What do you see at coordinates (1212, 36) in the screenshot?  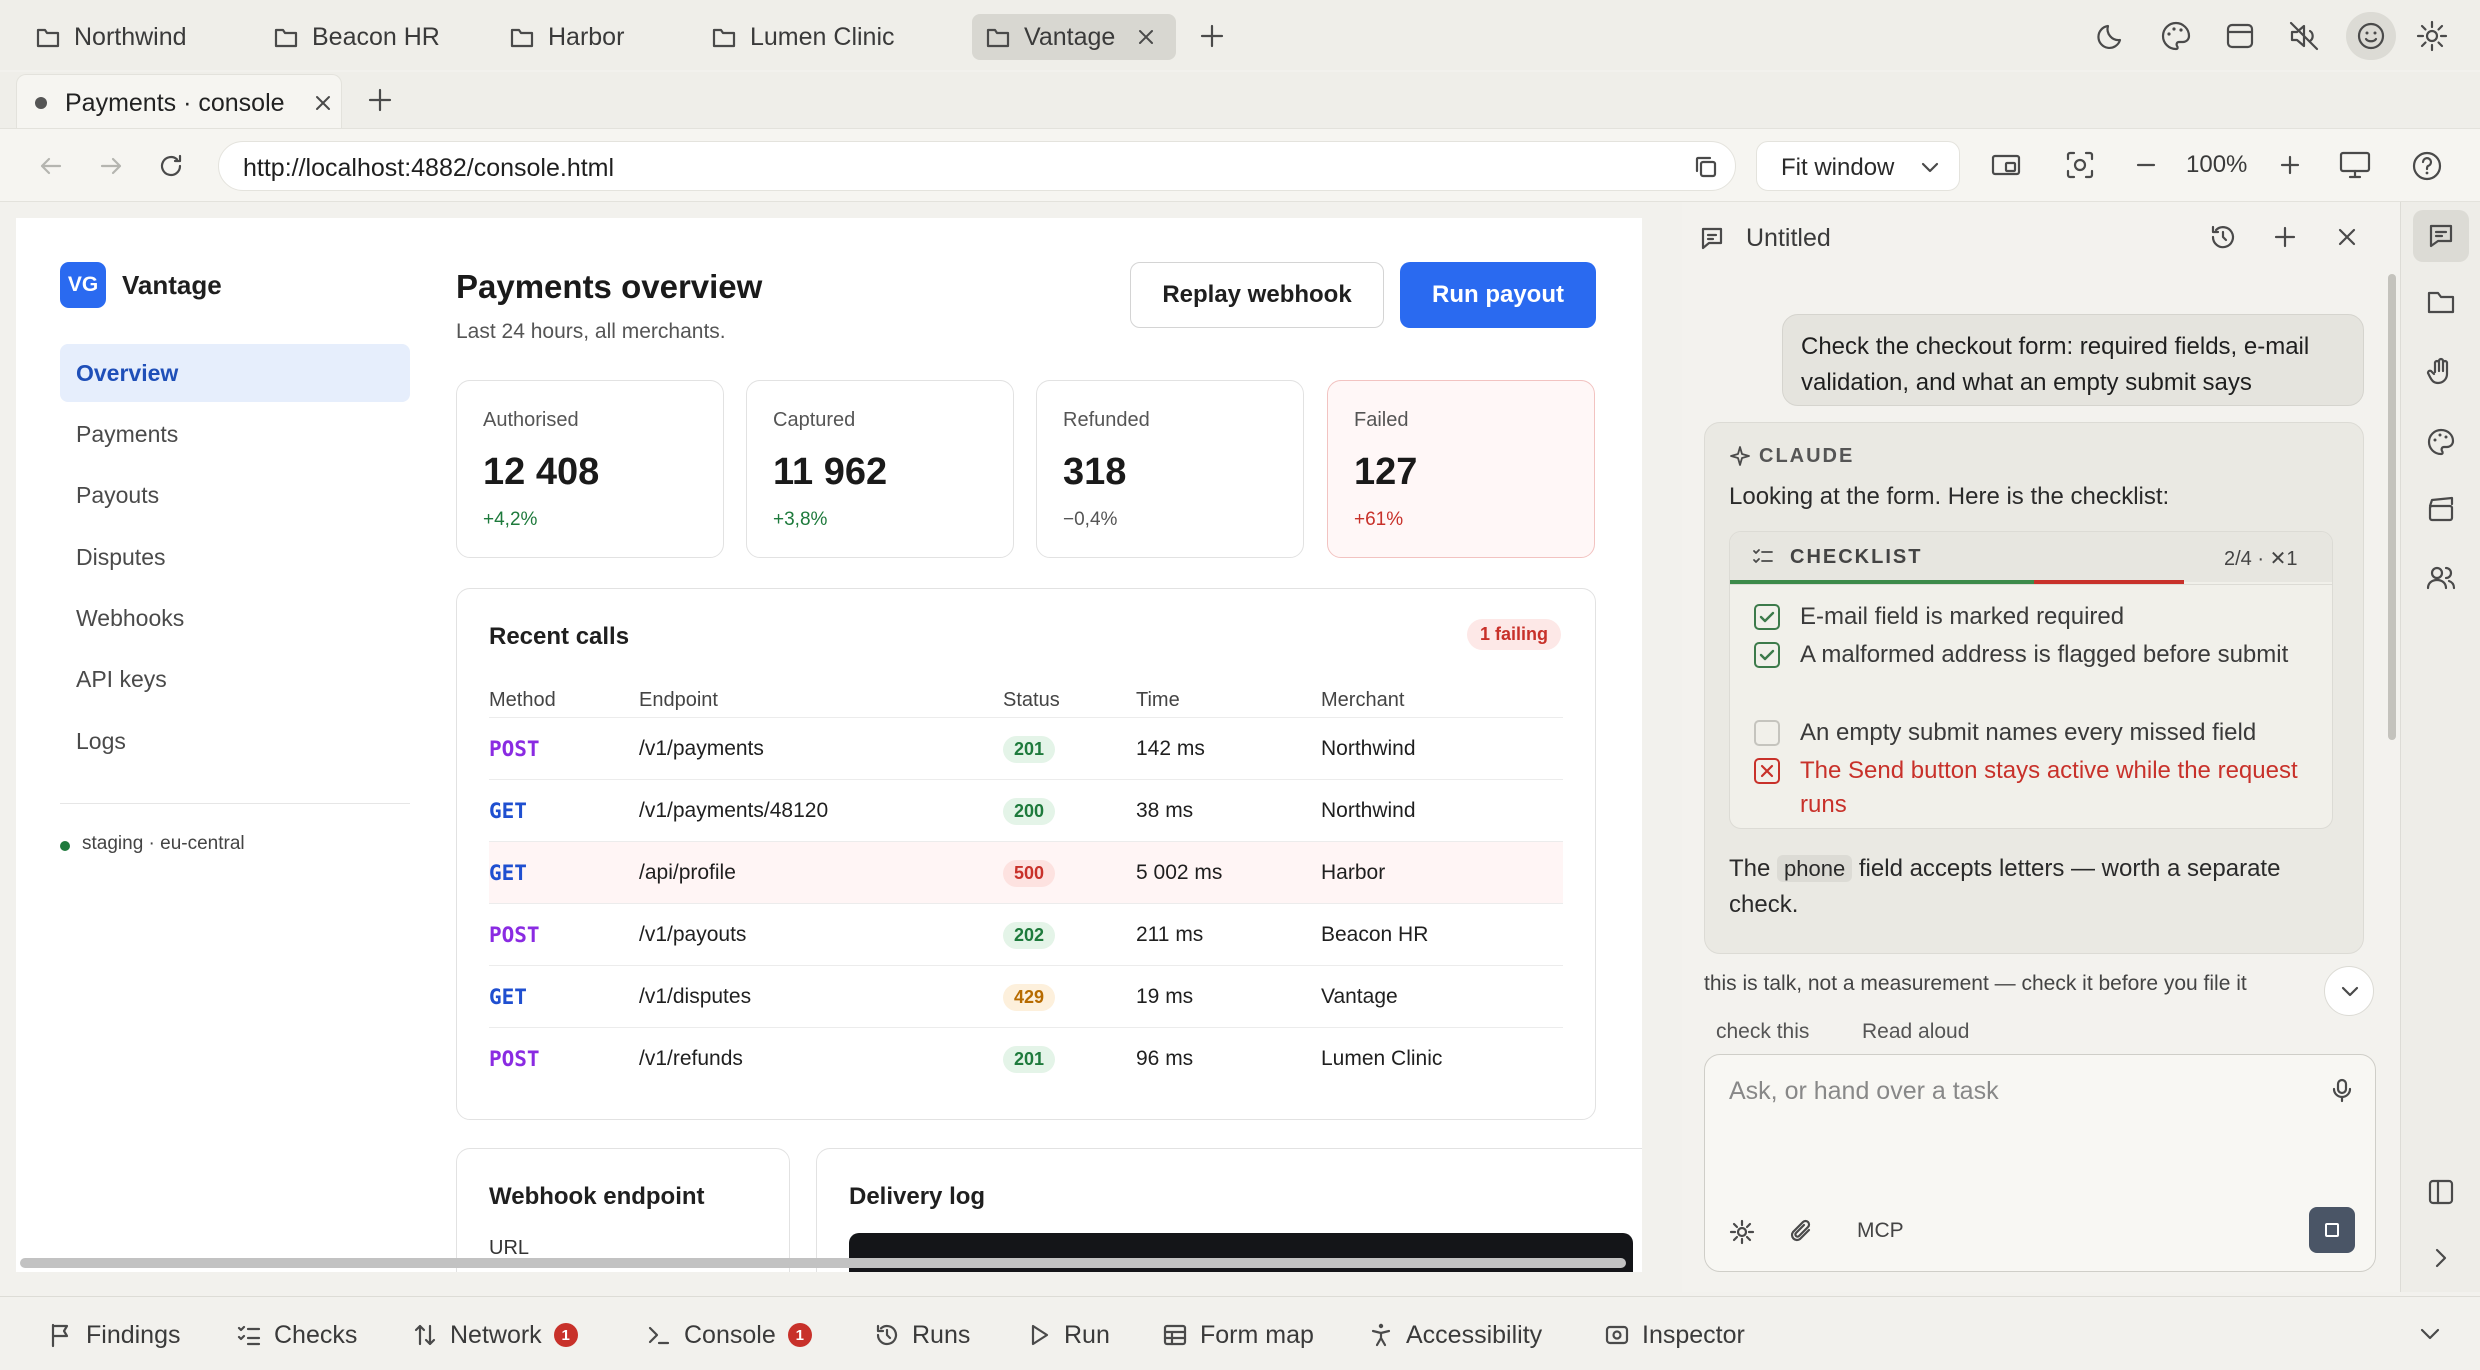 I see `new-tab-plus-icon` at bounding box center [1212, 36].